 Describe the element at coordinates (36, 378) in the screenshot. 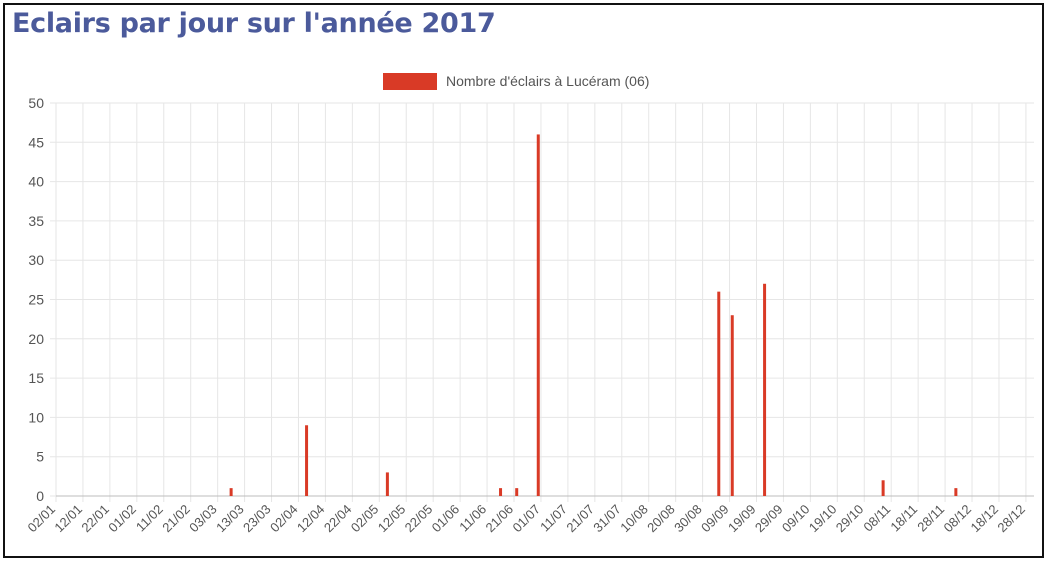

I see `y-tick-label: 15` at that location.